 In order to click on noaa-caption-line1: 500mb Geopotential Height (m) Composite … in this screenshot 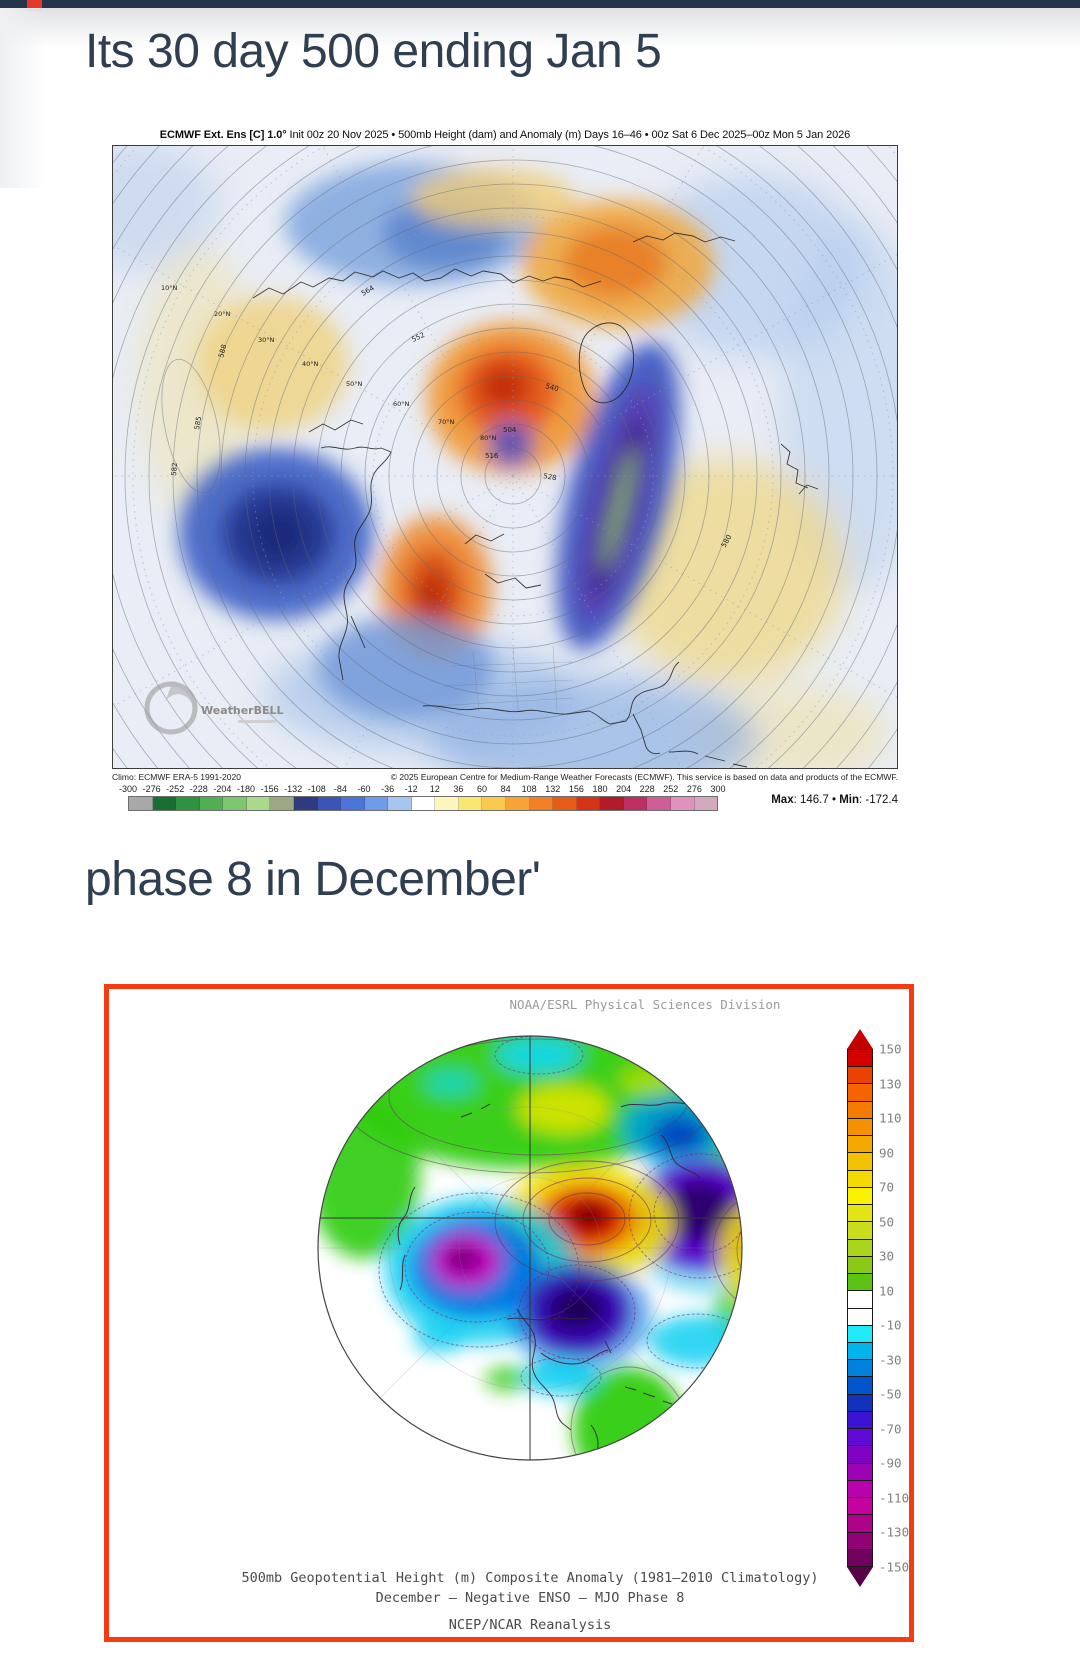, I will do `click(530, 1578)`.